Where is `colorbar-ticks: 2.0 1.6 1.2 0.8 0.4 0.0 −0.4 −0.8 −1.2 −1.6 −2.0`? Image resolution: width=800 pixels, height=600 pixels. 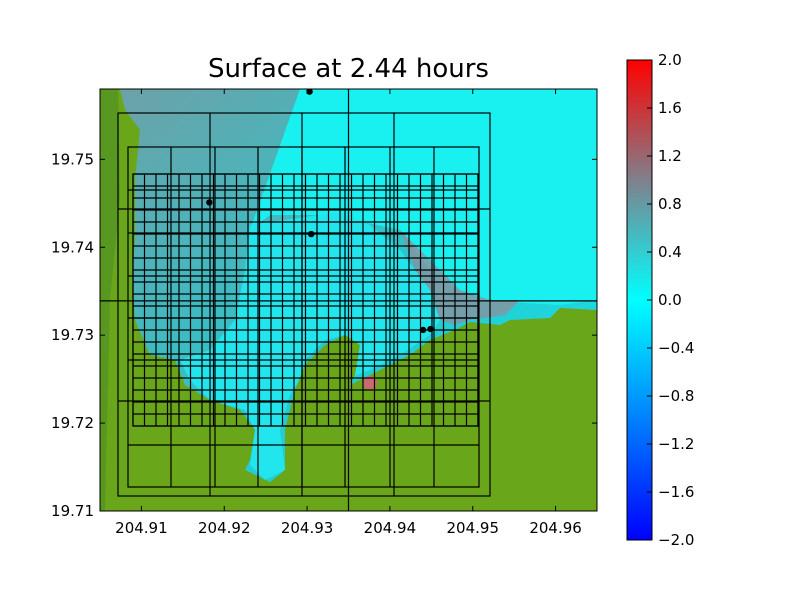
colorbar-ticks: 2.0 1.6 1.2 0.8 0.4 0.0 −0.4 −0.8 −1.2 −1.6 −2.0 is located at coordinates (670, 300).